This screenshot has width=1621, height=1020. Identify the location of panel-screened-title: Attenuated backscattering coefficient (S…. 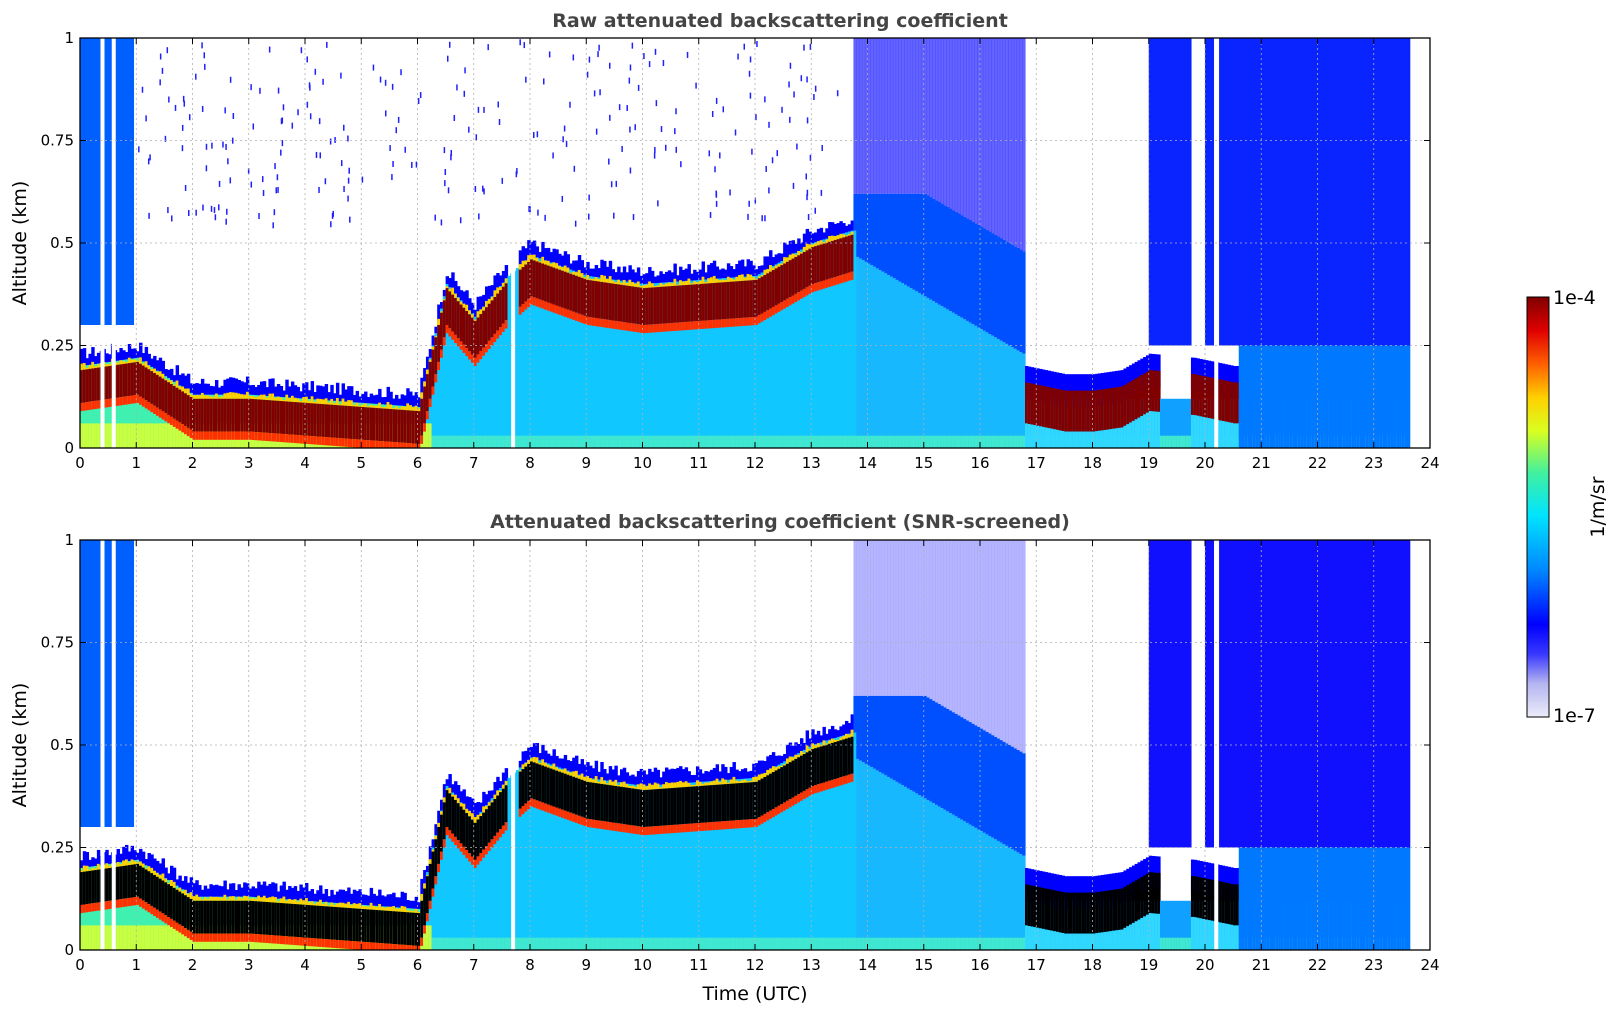
(780, 522).